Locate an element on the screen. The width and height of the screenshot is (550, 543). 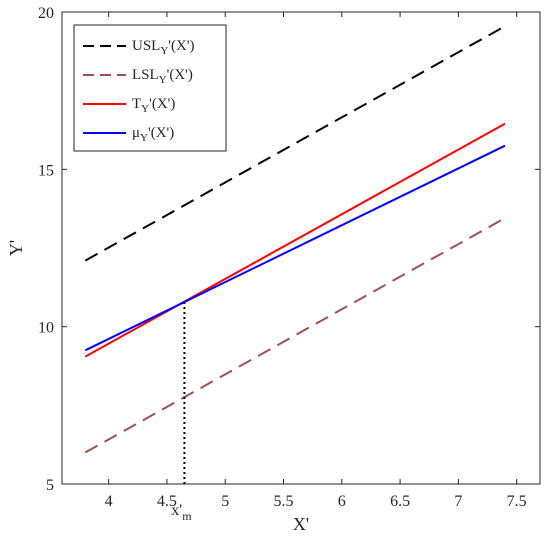
legend-entry-label: TY'(X') is located at coordinates (153, 105).